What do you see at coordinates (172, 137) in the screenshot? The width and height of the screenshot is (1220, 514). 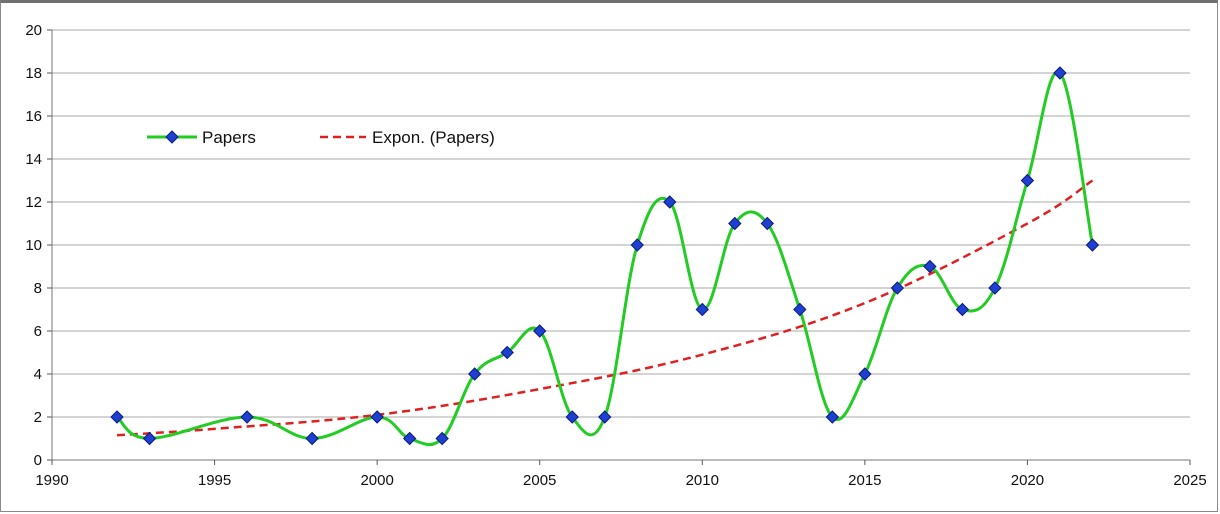 I see `legend-papers-marker` at bounding box center [172, 137].